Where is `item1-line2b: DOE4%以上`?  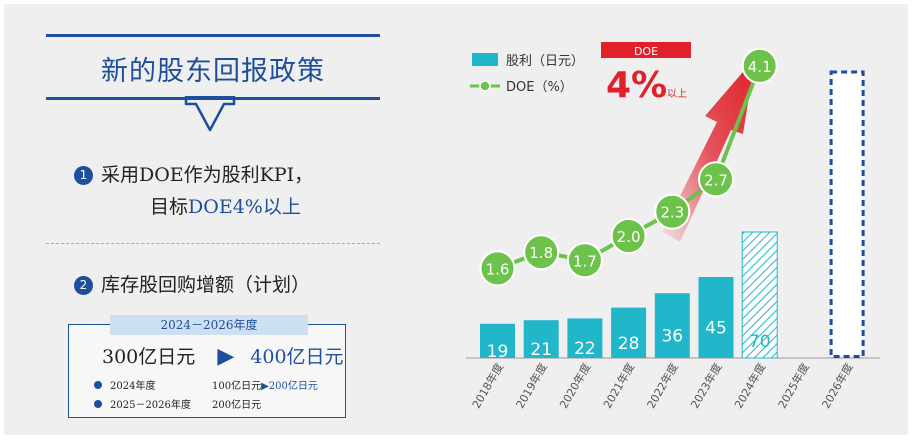 item1-line2b: DOE4%以上 is located at coordinates (244, 207).